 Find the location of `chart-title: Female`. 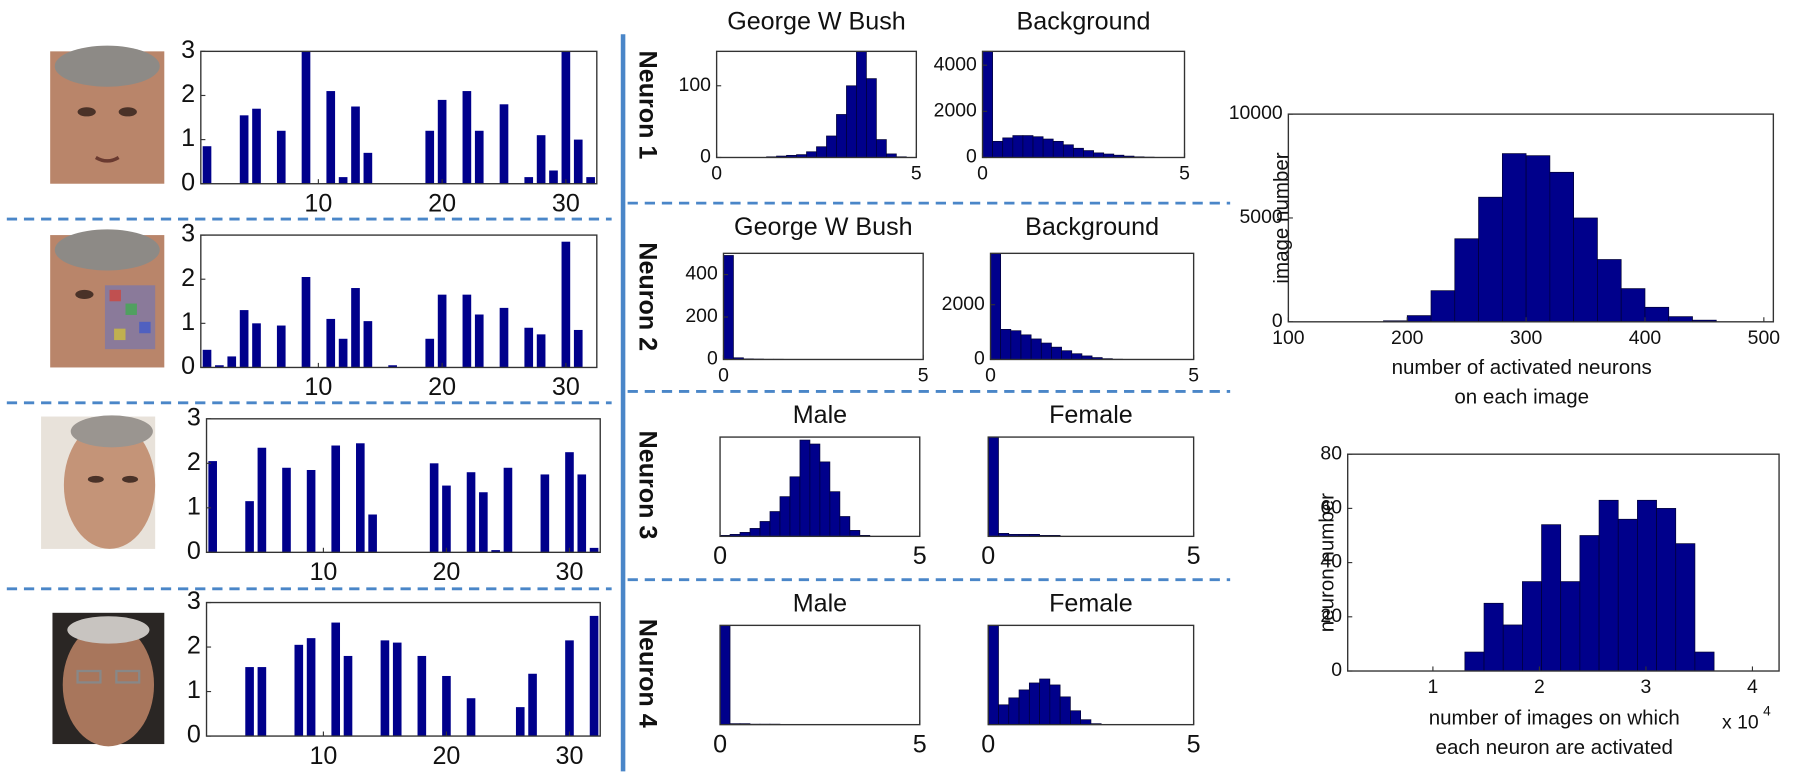

chart-title: Female is located at coordinates (1091, 415).